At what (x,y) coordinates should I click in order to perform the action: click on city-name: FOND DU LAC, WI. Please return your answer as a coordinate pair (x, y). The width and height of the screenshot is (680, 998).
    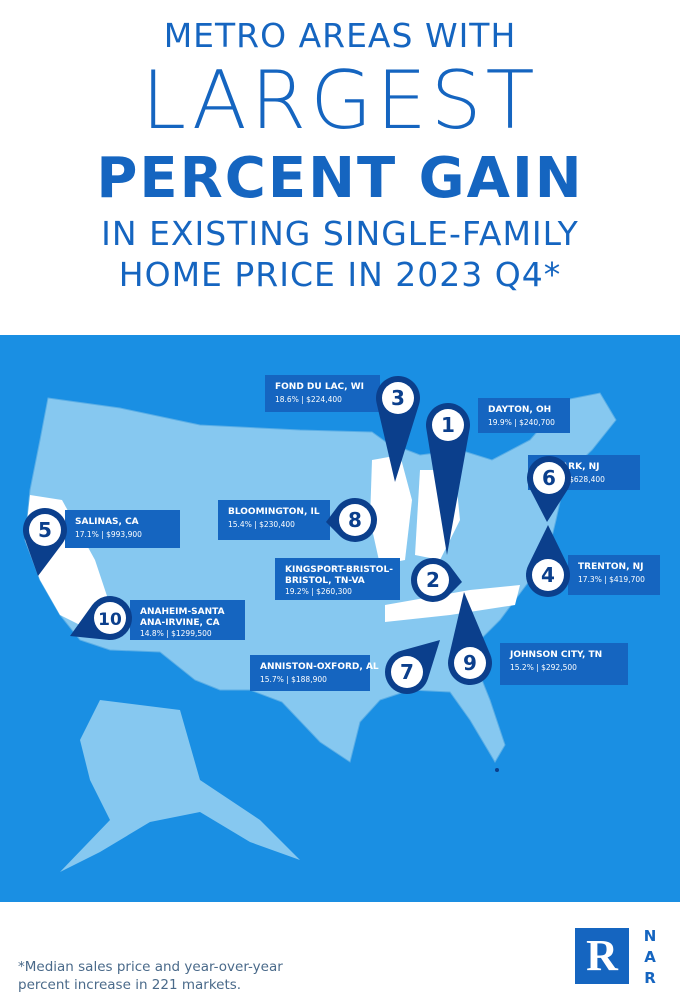
    Looking at the image, I should click on (319, 387).